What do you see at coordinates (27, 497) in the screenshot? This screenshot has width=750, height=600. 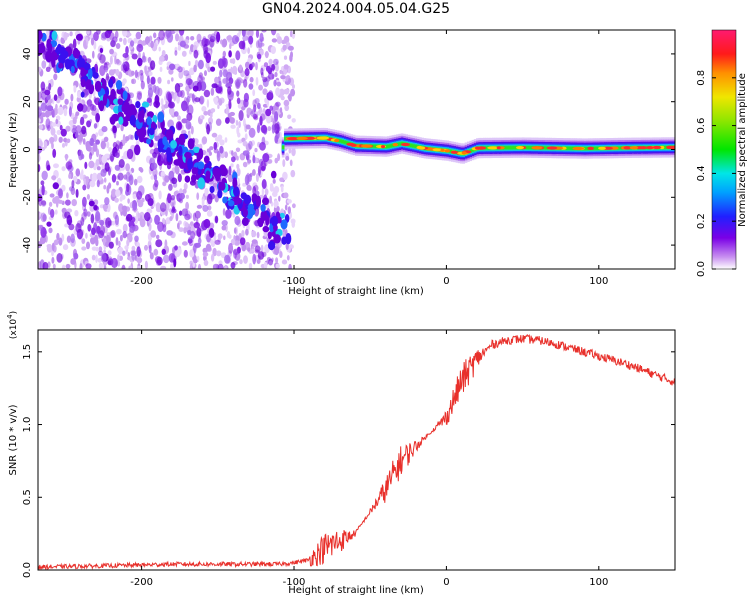 I see `snr-y-tick-label: 0.5` at bounding box center [27, 497].